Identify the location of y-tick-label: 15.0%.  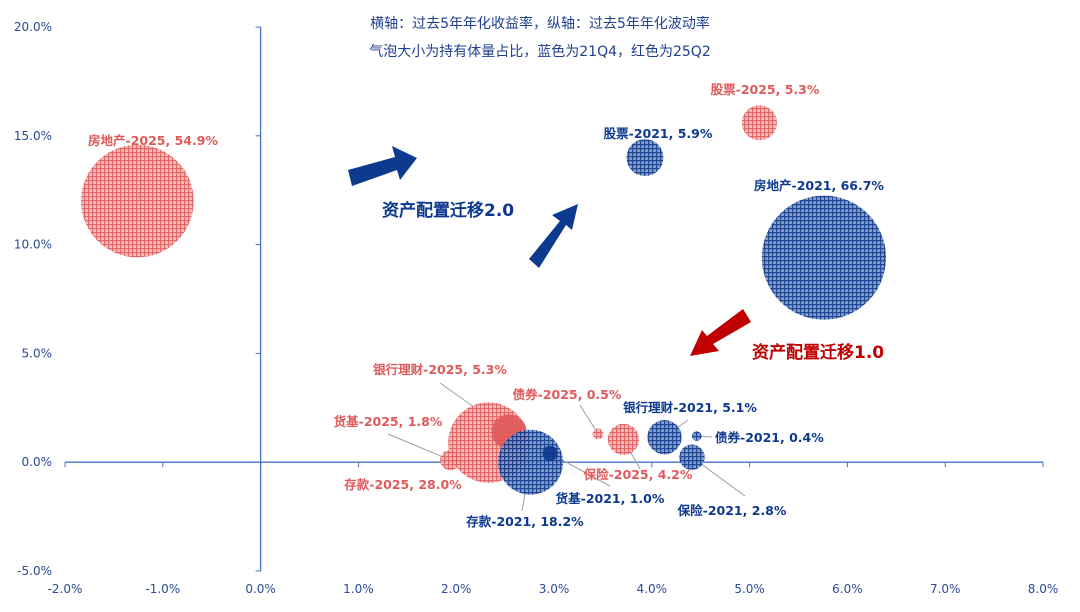
(33, 136).